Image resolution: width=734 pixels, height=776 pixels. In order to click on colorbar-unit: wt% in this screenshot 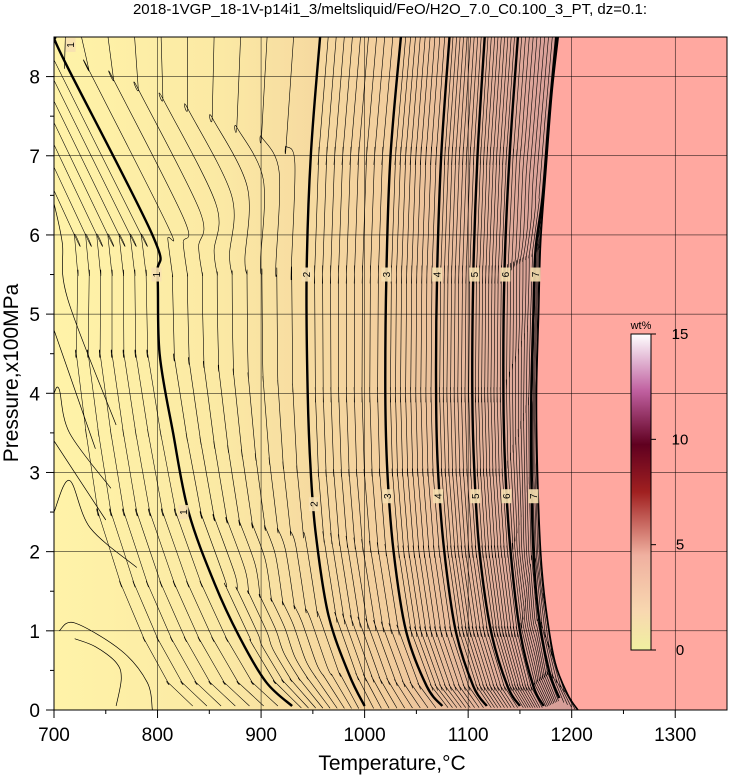, I will do `click(641, 326)`.